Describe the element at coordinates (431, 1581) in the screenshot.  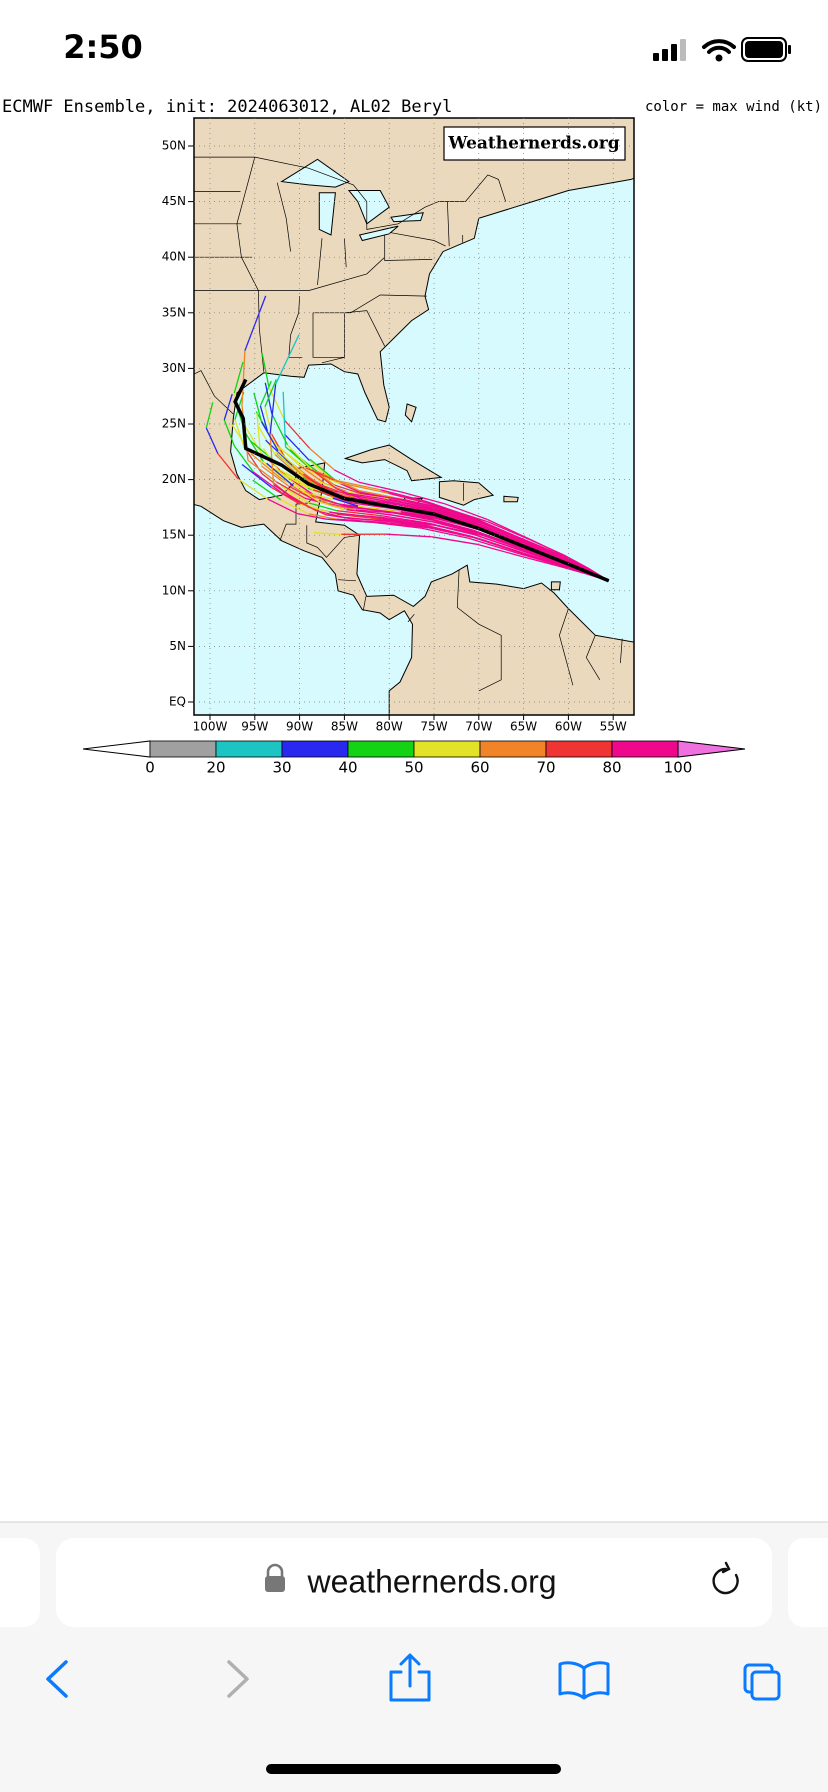
I see `url: weathernerds.org` at that location.